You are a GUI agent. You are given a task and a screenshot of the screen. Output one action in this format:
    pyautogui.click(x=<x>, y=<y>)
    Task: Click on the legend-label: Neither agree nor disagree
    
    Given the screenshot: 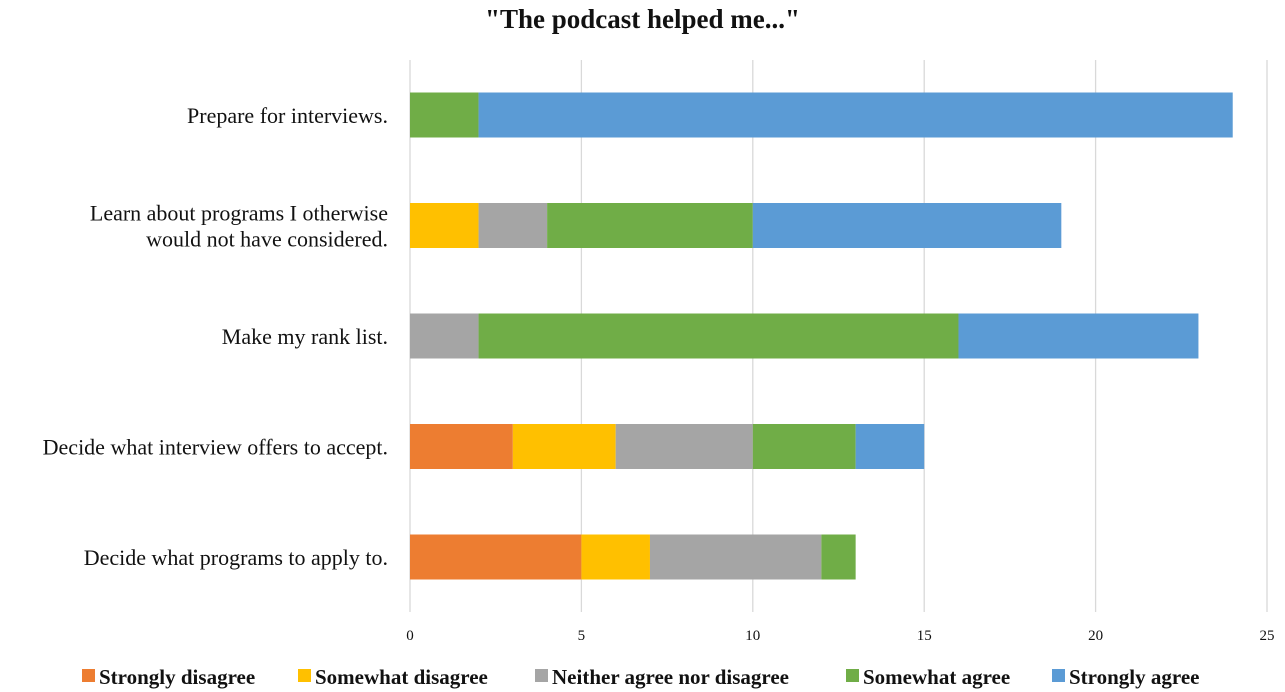 What is the action you would take?
    pyautogui.click(x=670, y=677)
    